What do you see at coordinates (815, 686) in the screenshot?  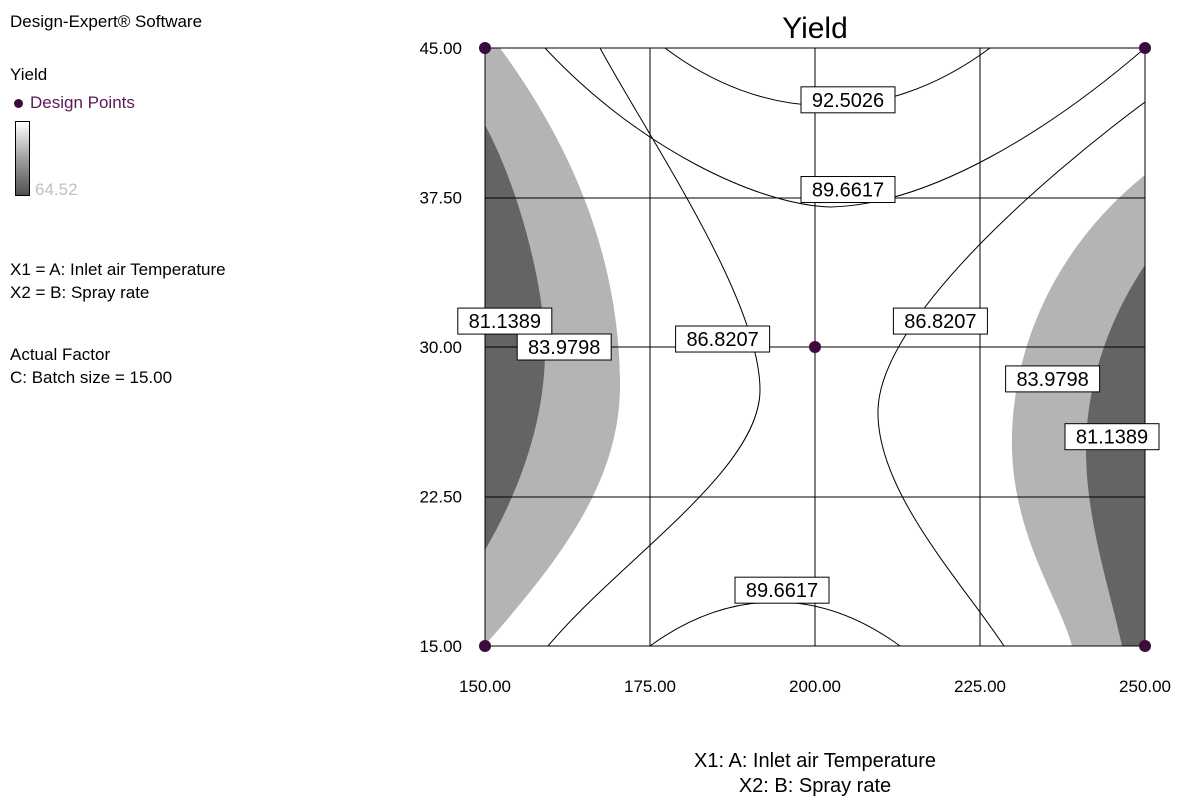 I see `x-tick-label: 200.00` at bounding box center [815, 686].